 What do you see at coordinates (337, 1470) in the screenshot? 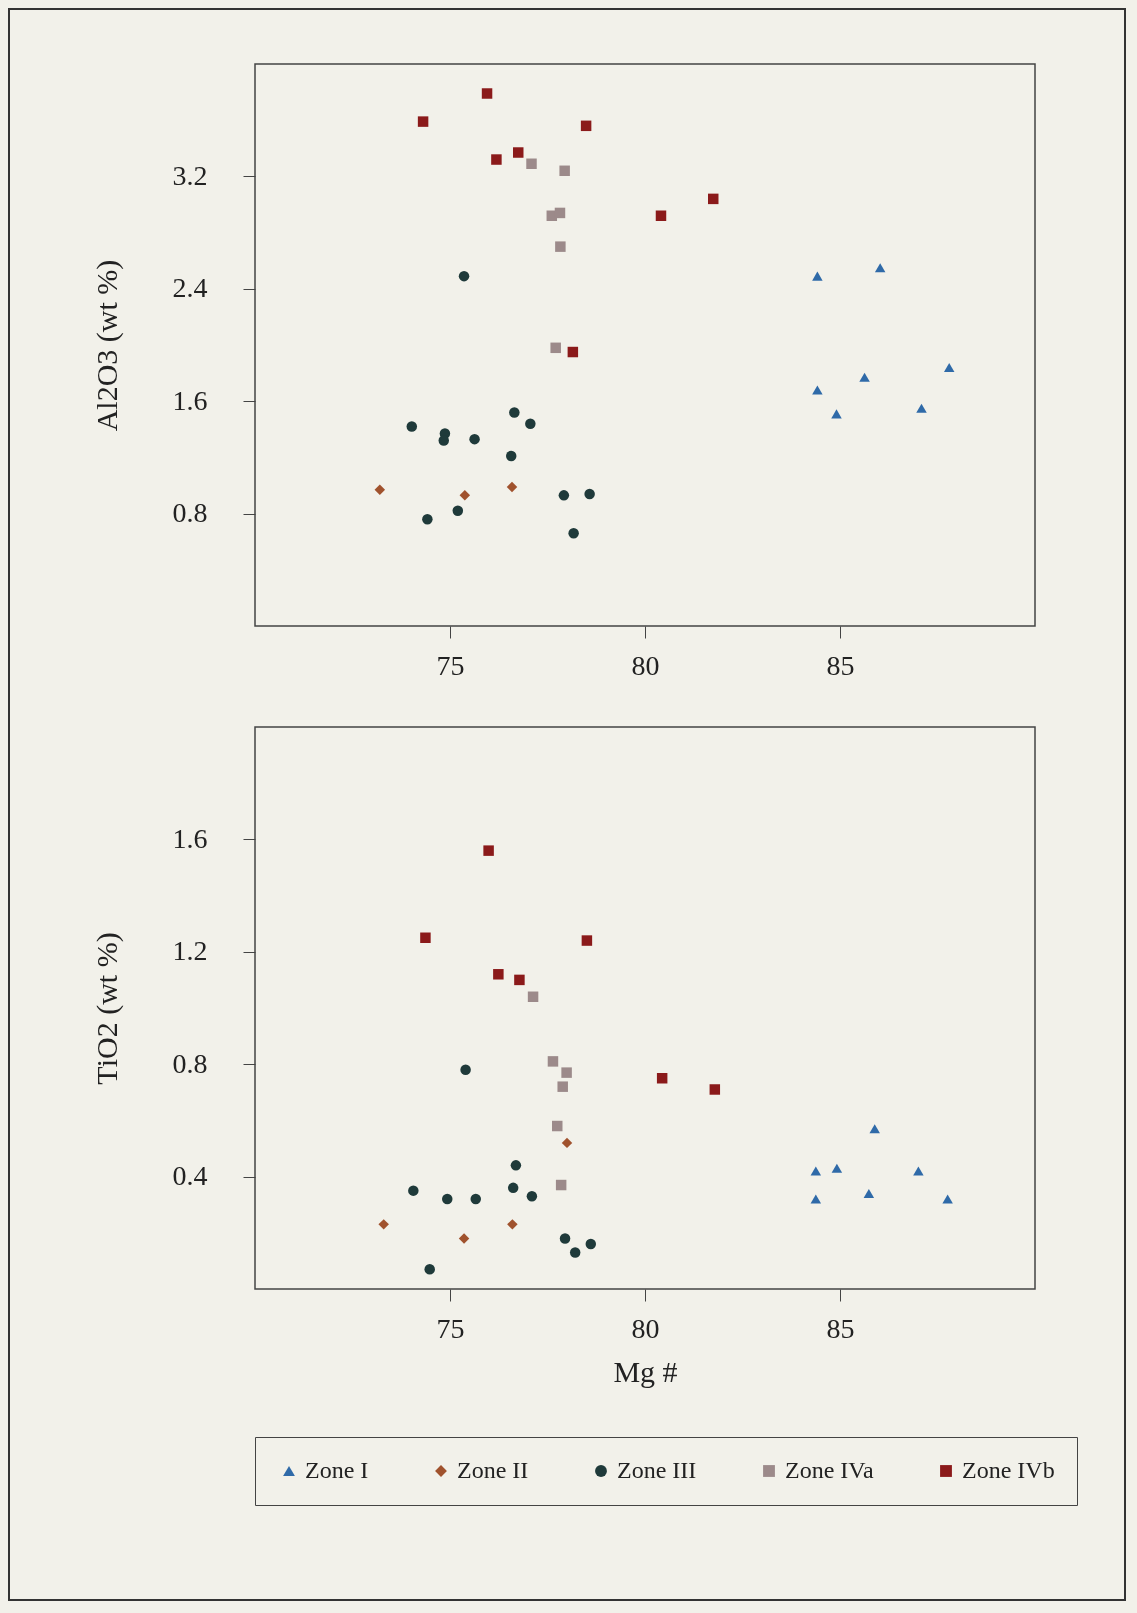
I see `legend-label: Zone I` at bounding box center [337, 1470].